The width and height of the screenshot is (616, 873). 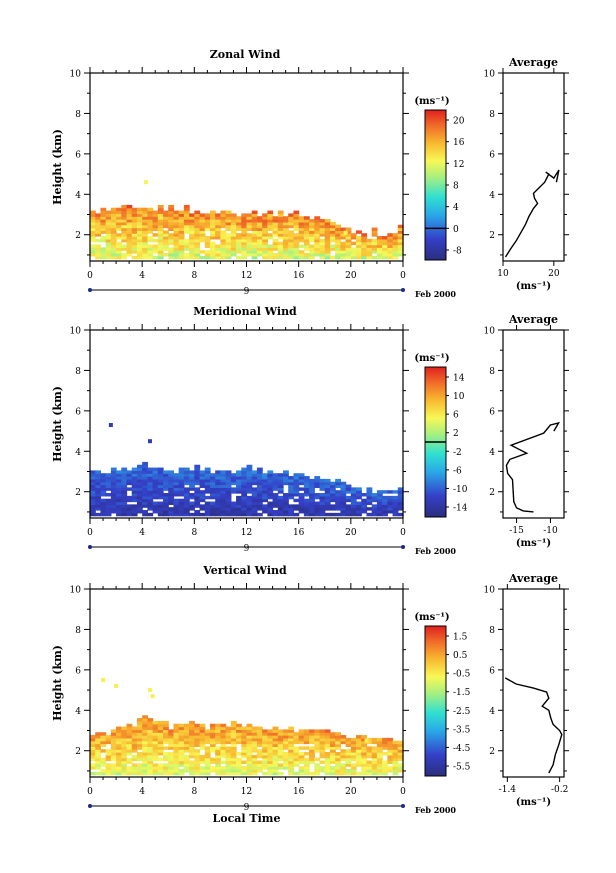 I want to click on colorbar-ramp, so click(x=435, y=185).